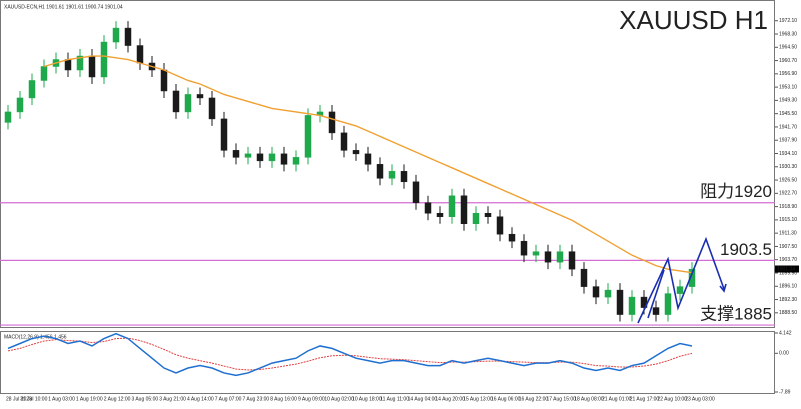 This screenshot has height=409, width=801. What do you see at coordinates (89, 399) in the screenshot?
I see `x-tick-label: 1 Aug 19:00` at bounding box center [89, 399].